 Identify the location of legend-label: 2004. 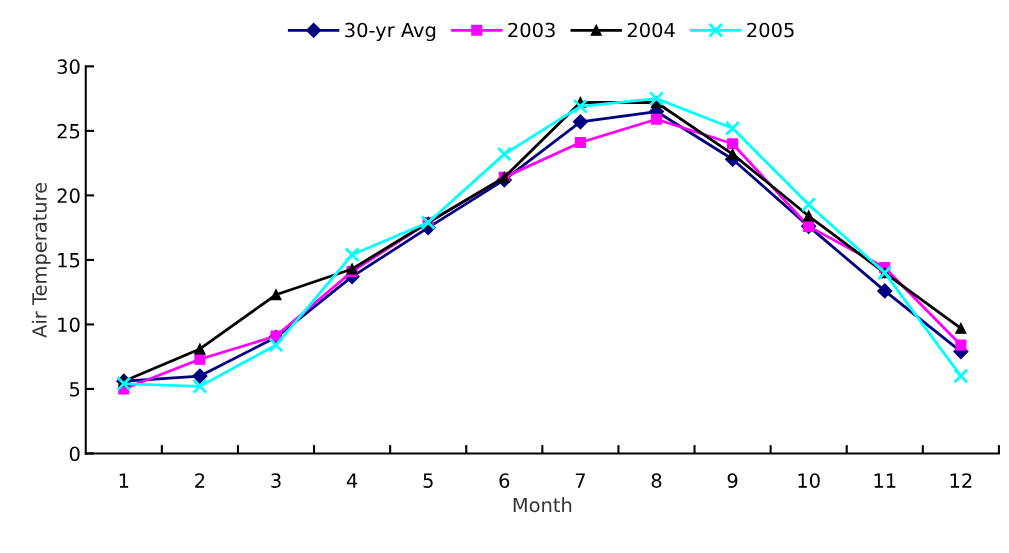
(651, 30).